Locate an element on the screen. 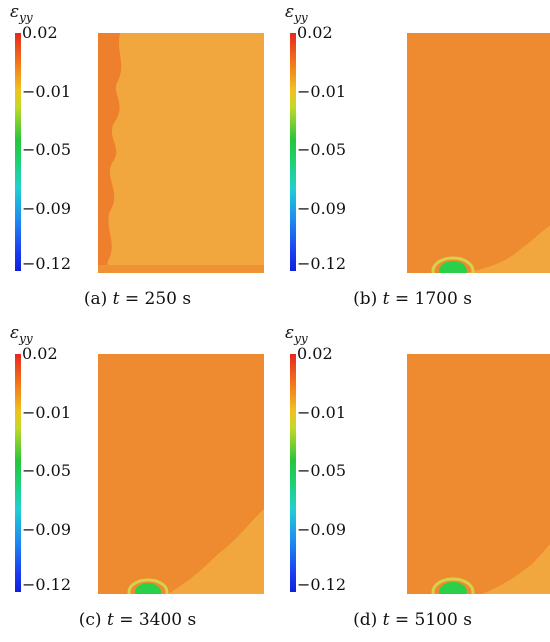 This screenshot has height=642, width=550. caption-a: (a) t = 250 s is located at coordinates (137, 299).